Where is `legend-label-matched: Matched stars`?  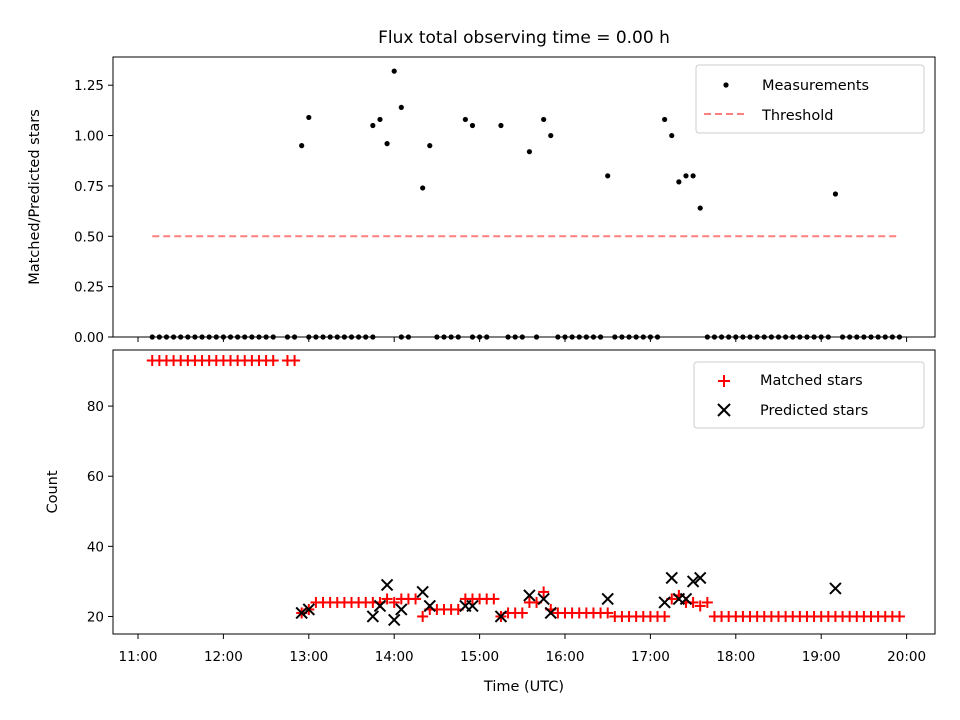
legend-label-matched: Matched stars is located at coordinates (811, 381).